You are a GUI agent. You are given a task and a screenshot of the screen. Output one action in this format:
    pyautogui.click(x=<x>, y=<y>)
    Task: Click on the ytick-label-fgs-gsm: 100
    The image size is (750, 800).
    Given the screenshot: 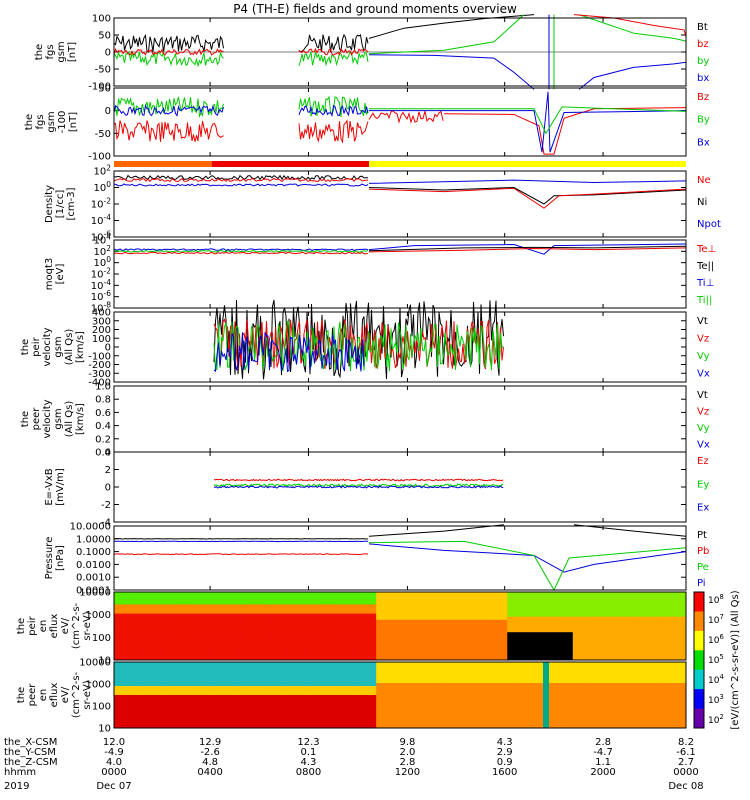 What is the action you would take?
    pyautogui.click(x=101, y=19)
    